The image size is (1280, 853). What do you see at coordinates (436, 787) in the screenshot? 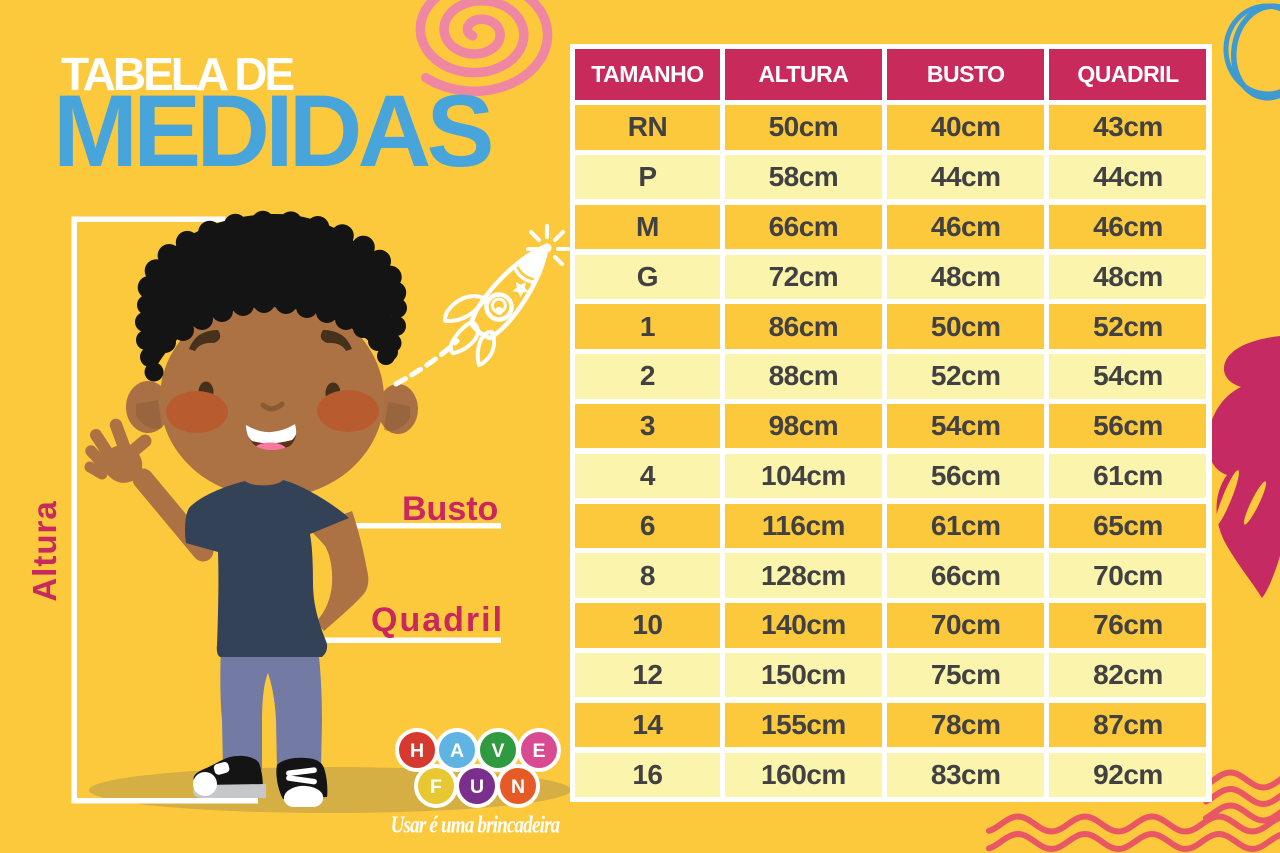
I see `svg-text: F` at bounding box center [436, 787].